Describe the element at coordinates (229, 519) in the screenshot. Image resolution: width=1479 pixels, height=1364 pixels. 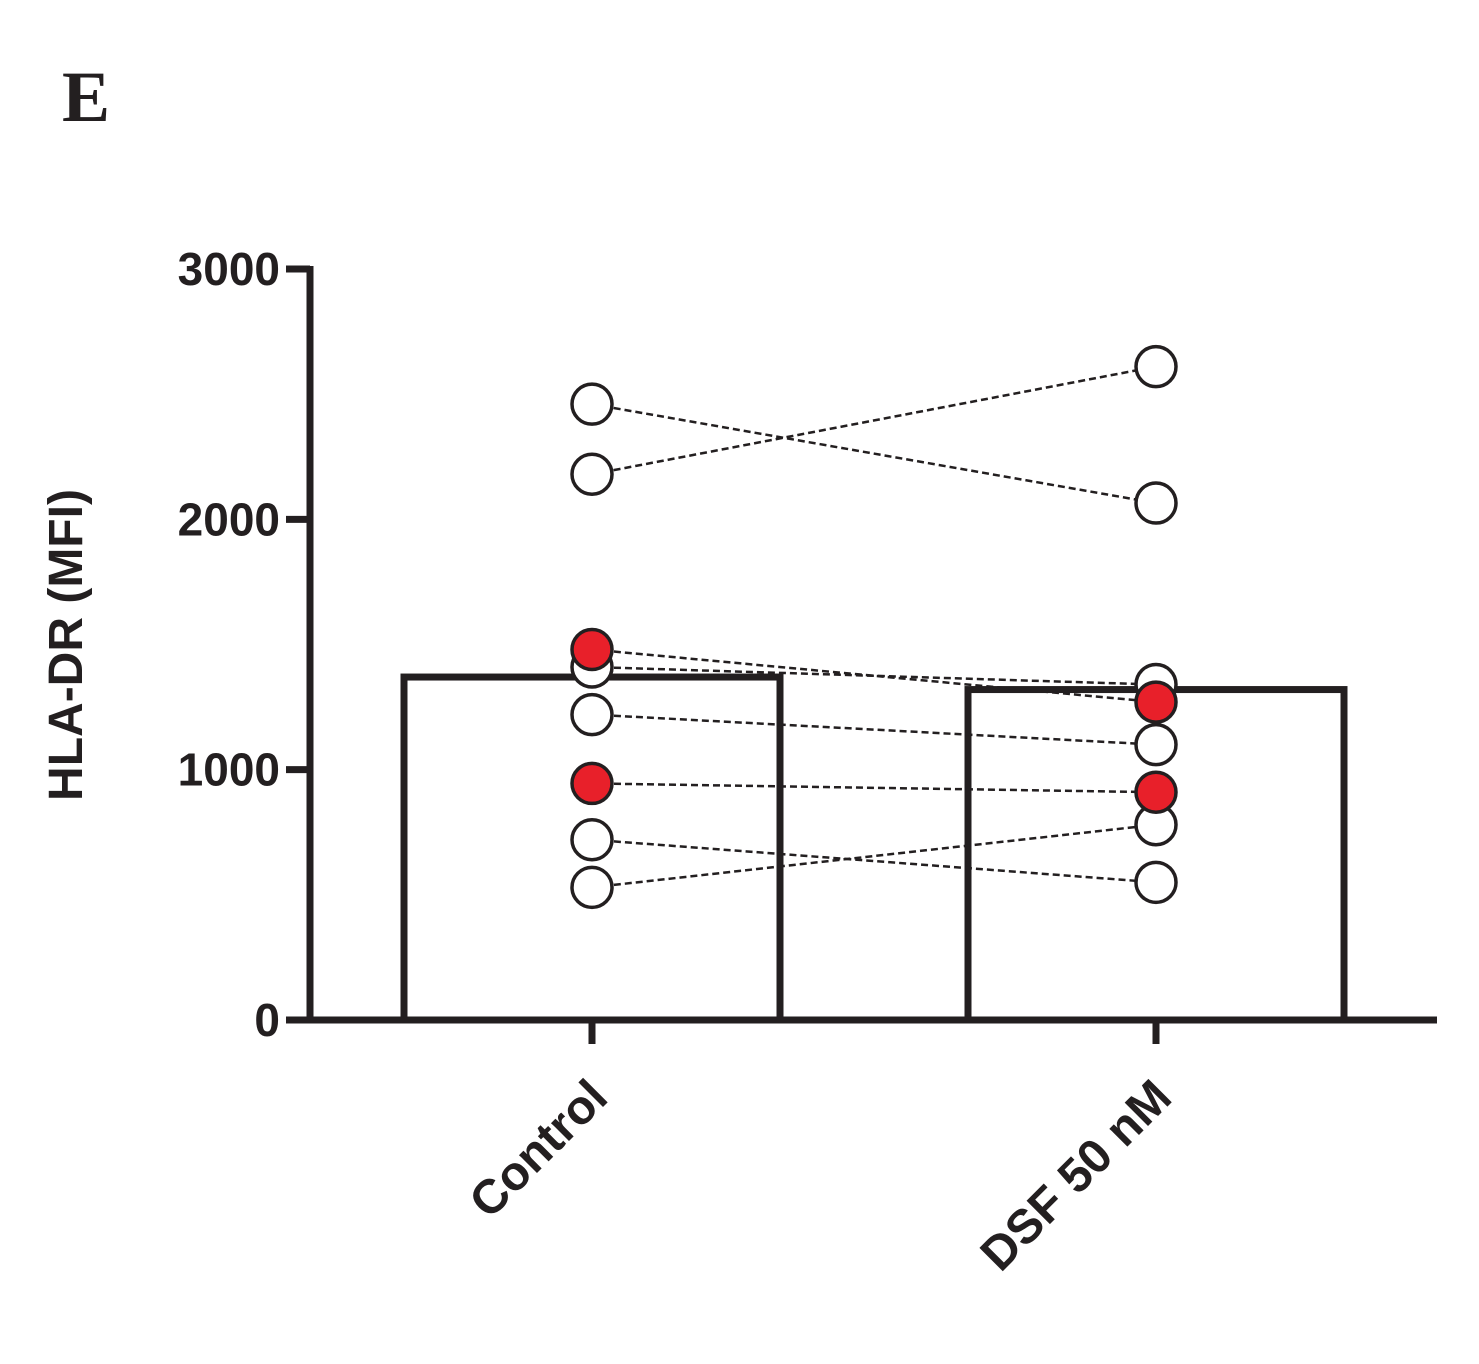
I see `y-tick-label: 2000` at that location.